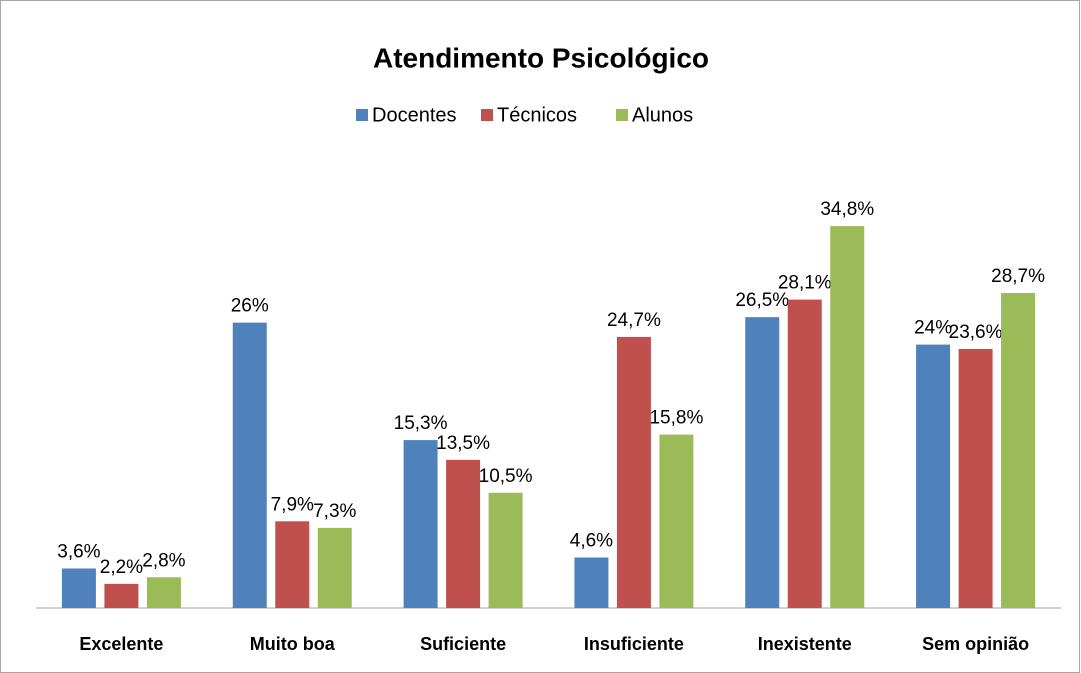 The width and height of the screenshot is (1081, 673). Describe the element at coordinates (334, 511) in the screenshot. I see `data-label: 7,3%` at that location.